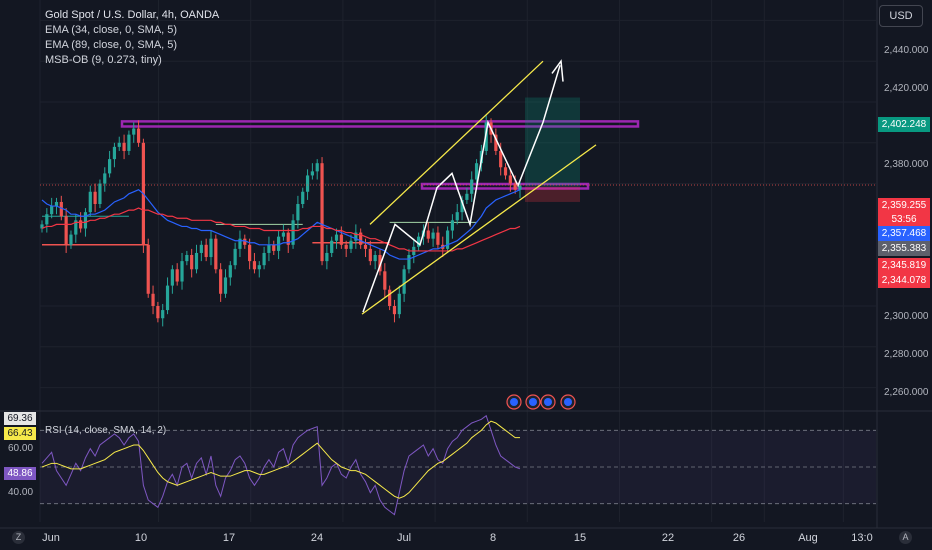  Describe the element at coordinates (18, 537) in the screenshot. I see `timezone-icon: Z` at that location.